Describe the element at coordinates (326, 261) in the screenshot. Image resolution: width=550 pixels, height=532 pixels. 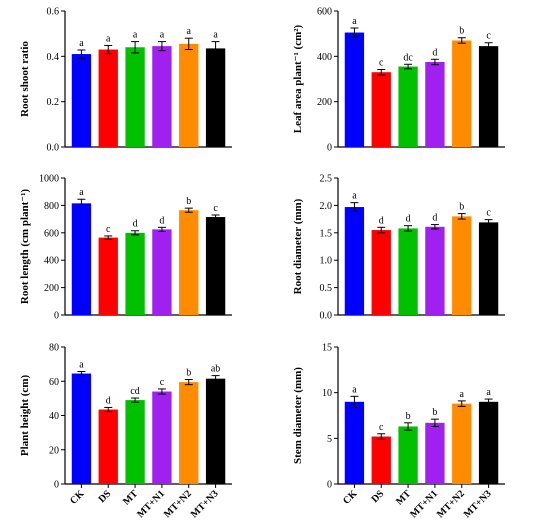
I see `y-tick-label: 1.0` at that location.